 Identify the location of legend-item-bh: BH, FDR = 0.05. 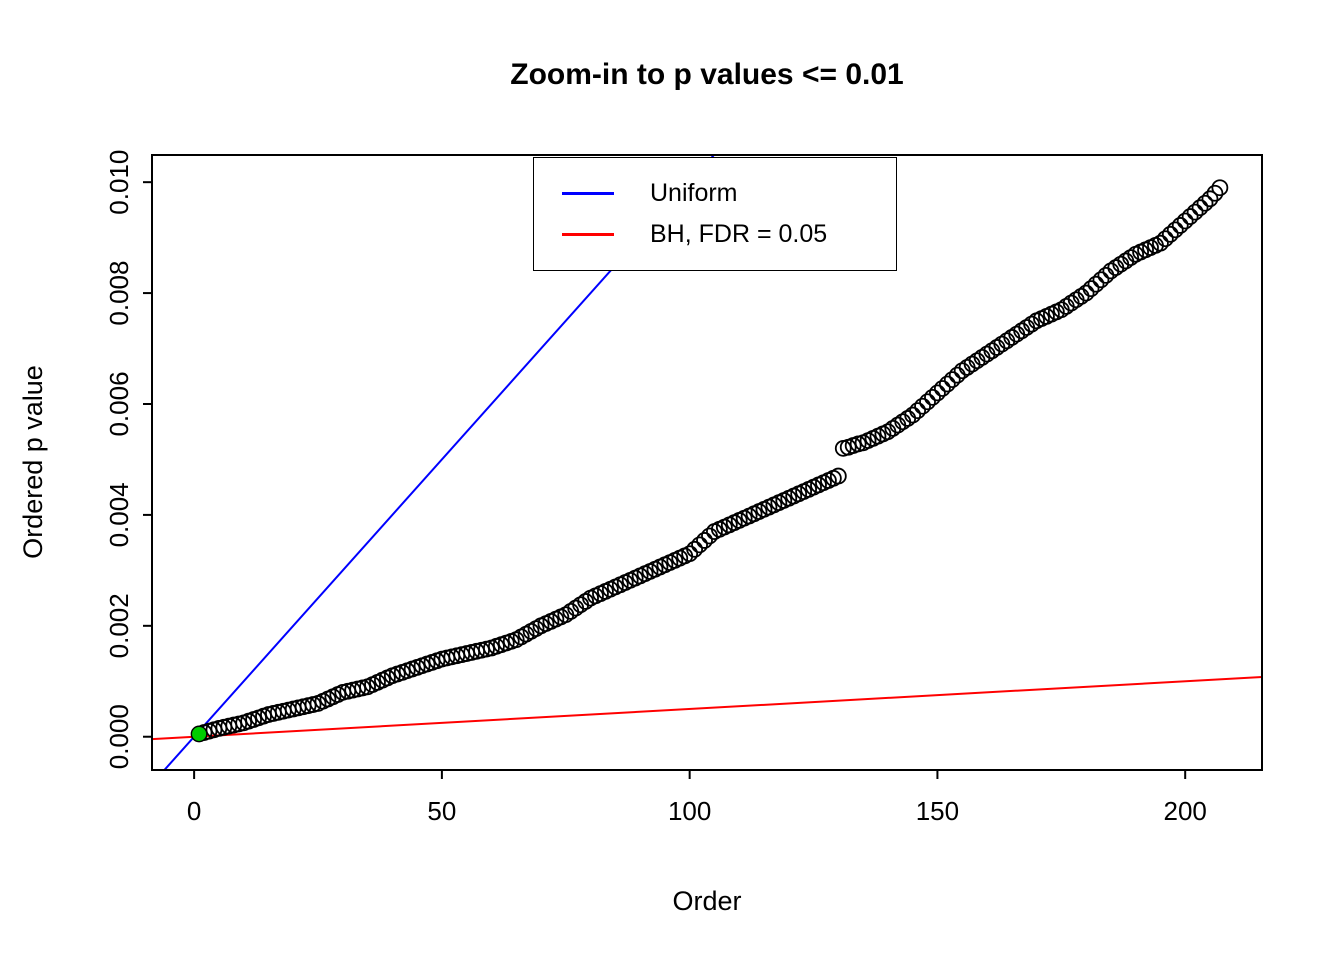
(729, 234).